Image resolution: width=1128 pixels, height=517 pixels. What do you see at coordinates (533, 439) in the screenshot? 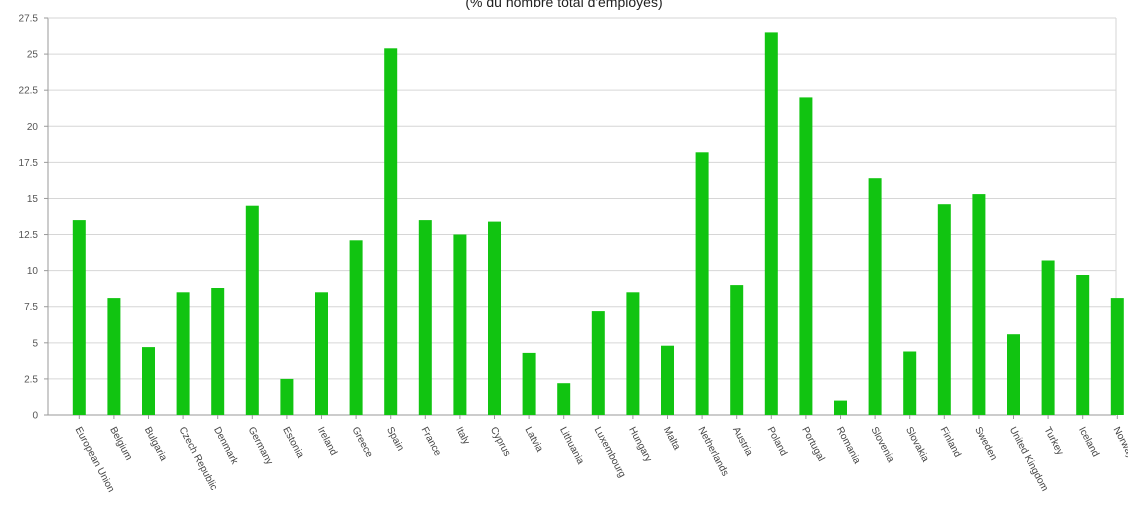
I see `x-tick-label: Latvia` at bounding box center [533, 439].